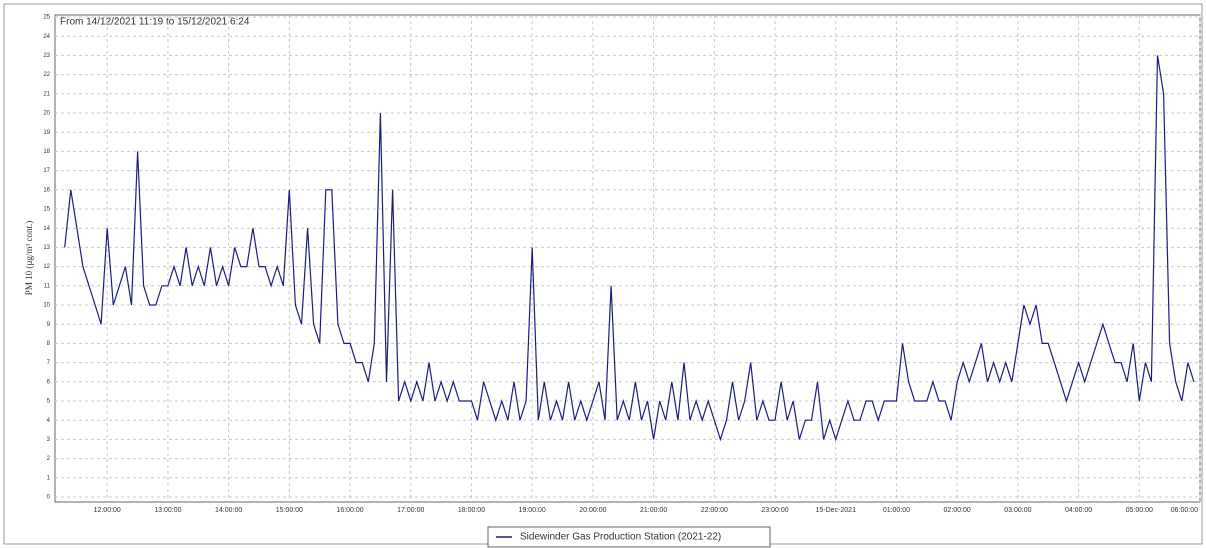  Describe the element at coordinates (49, 402) in the screenshot. I see `y-tick-label: 5` at that location.